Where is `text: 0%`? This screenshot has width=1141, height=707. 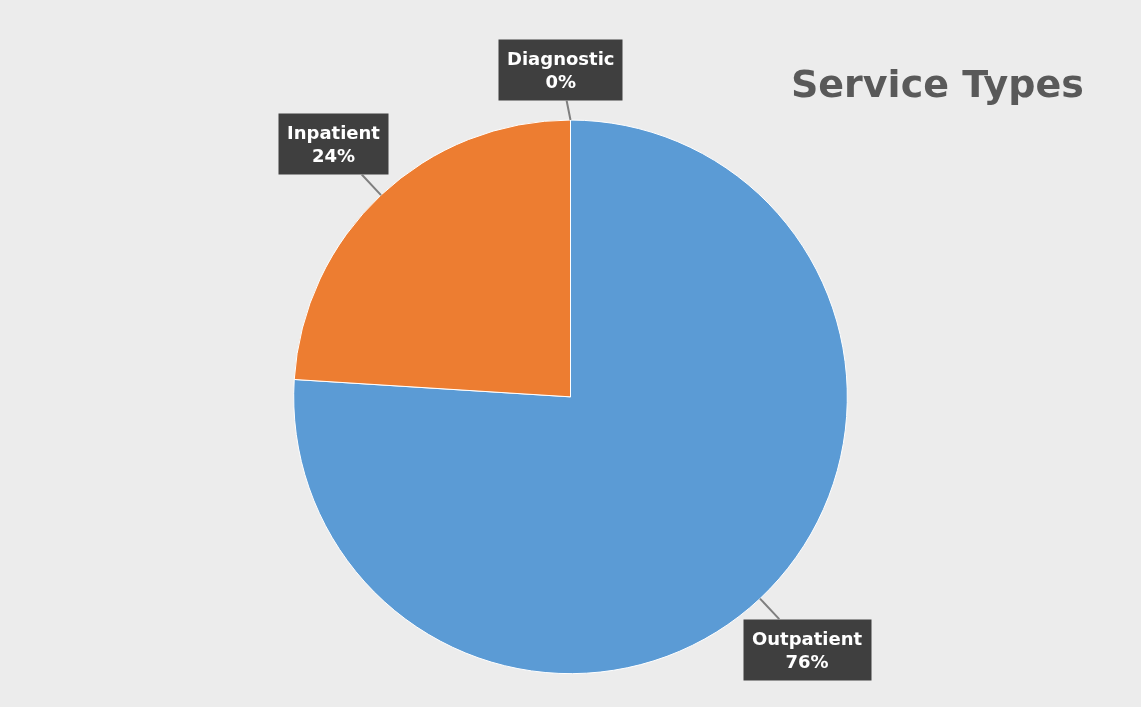
text: 0% is located at coordinates (561, 82).